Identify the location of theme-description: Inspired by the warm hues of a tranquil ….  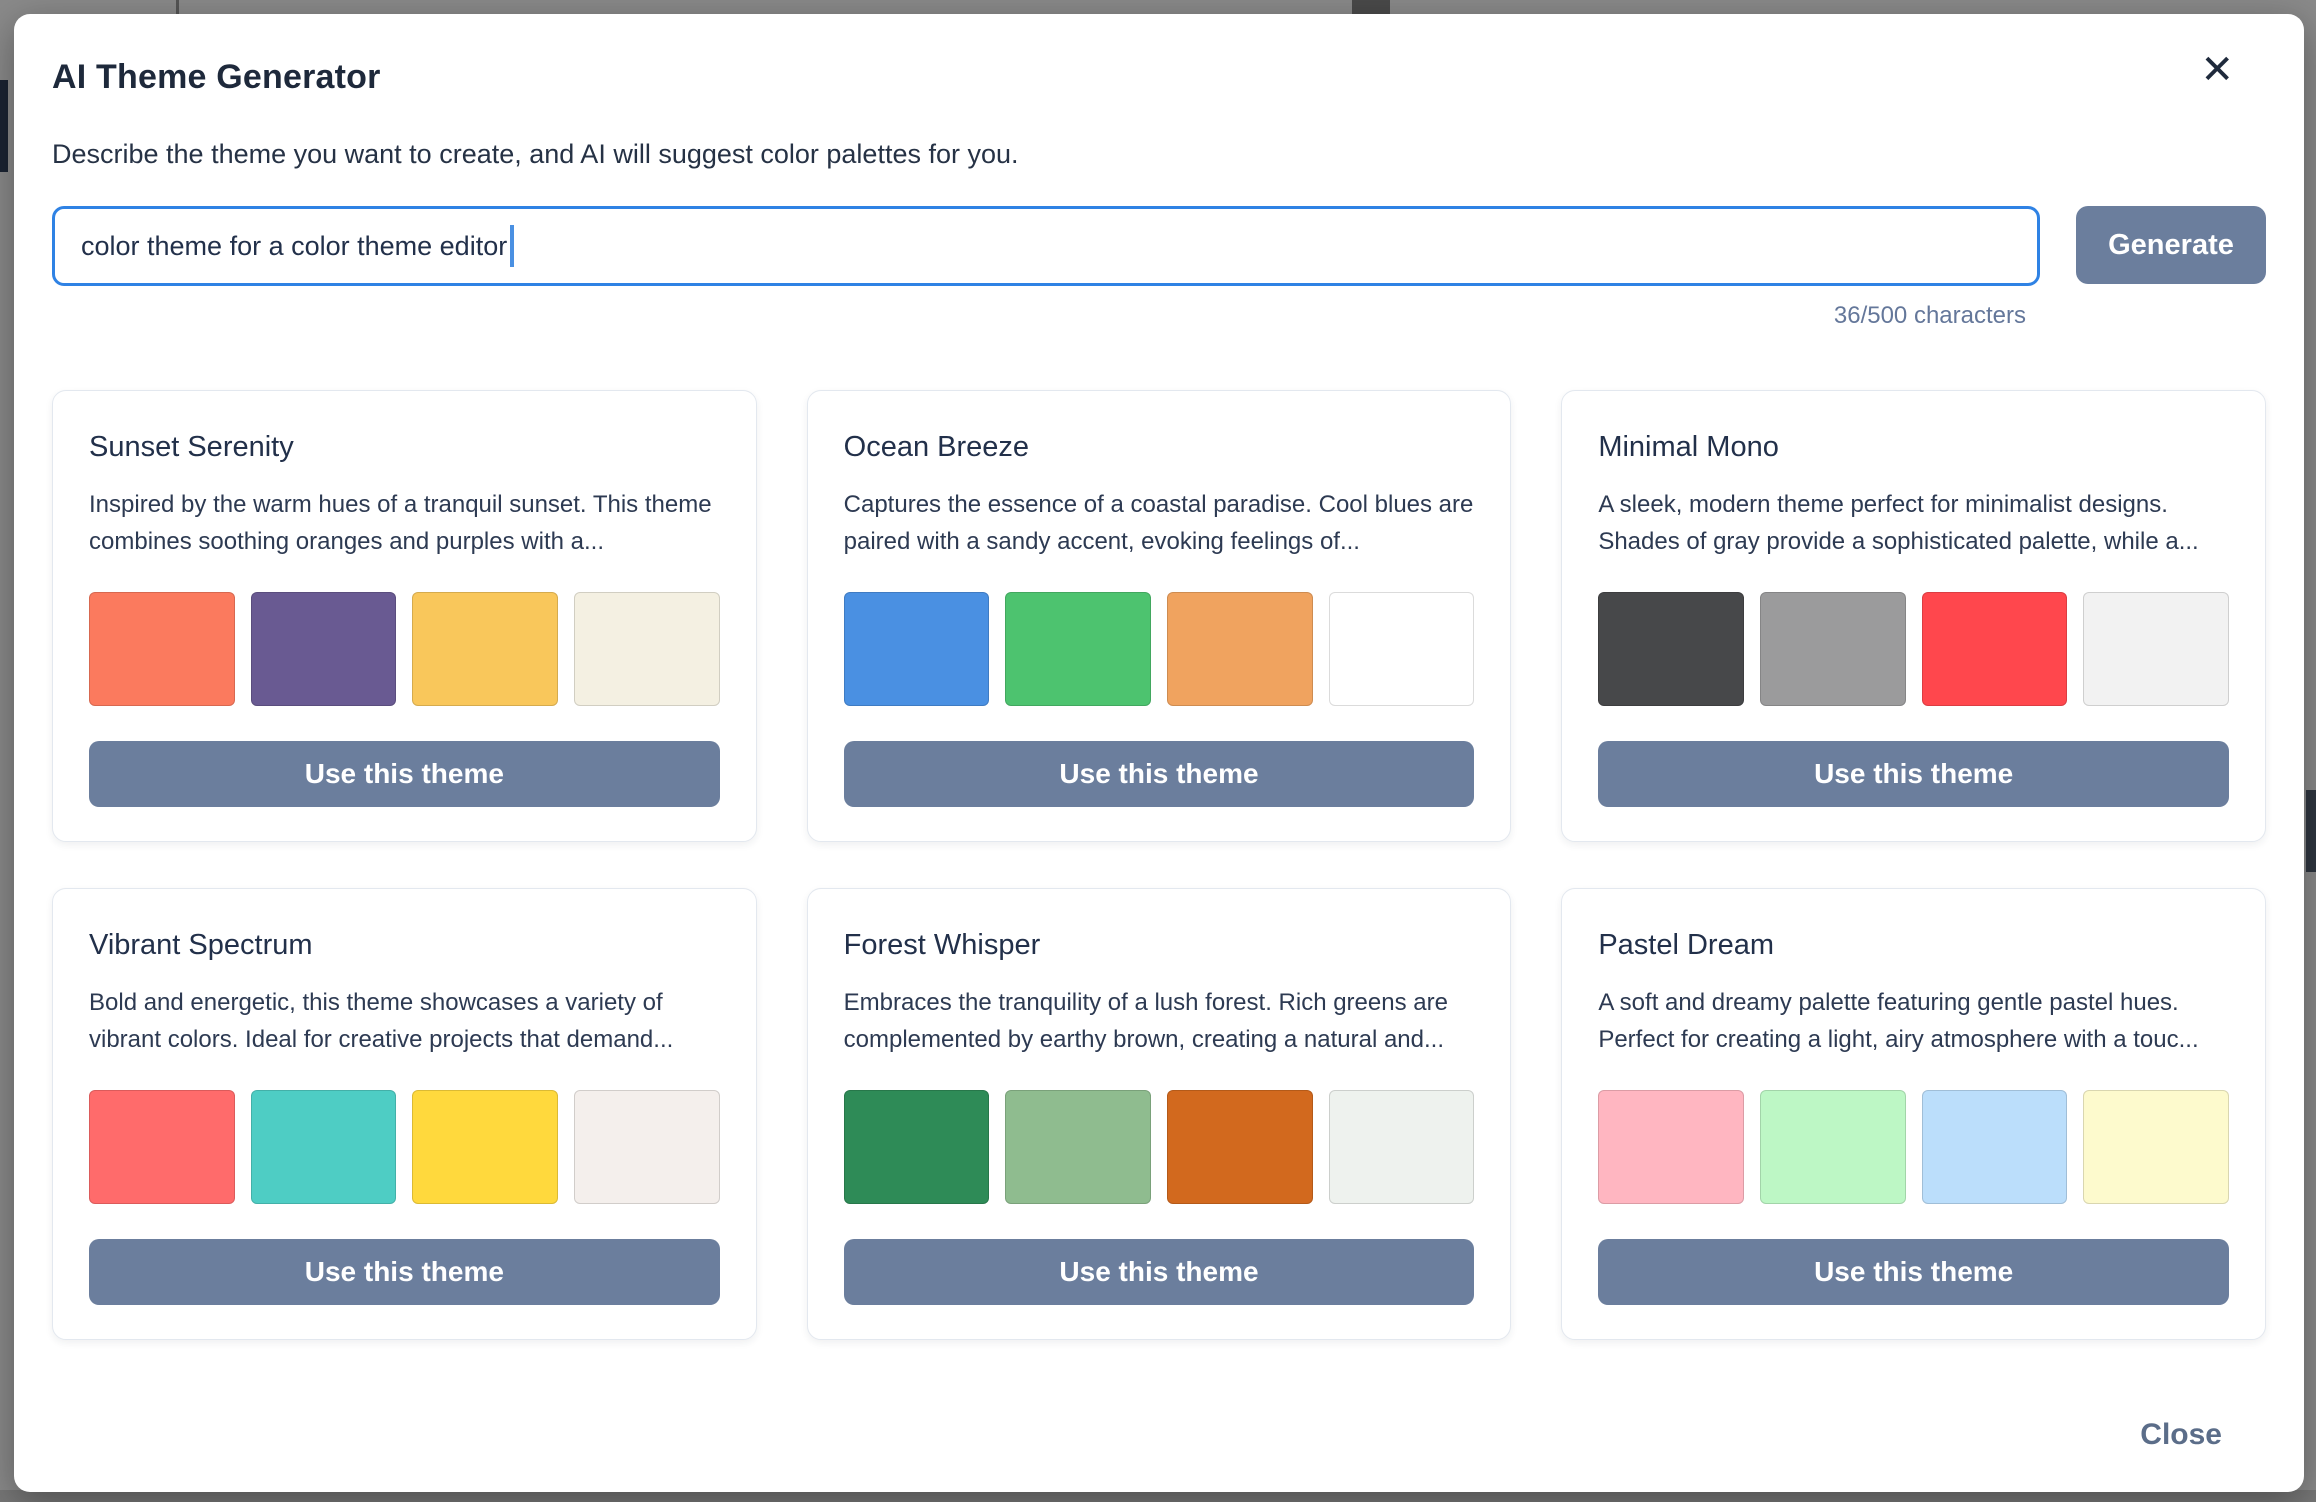
(400, 523).